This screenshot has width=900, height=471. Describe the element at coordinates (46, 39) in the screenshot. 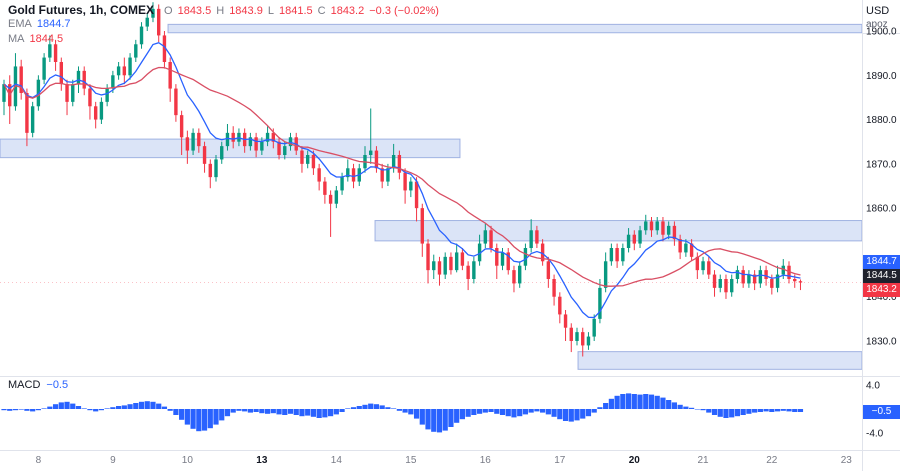

I see `ma-value: 1844.5` at that location.